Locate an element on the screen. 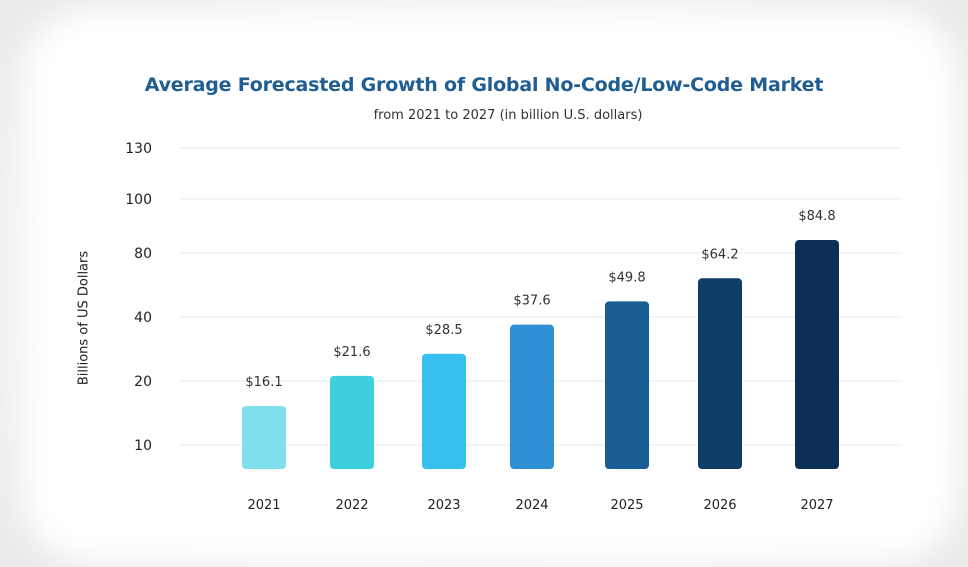 Image resolution: width=968 pixels, height=567 pixels. bar-2021 is located at coordinates (264, 437).